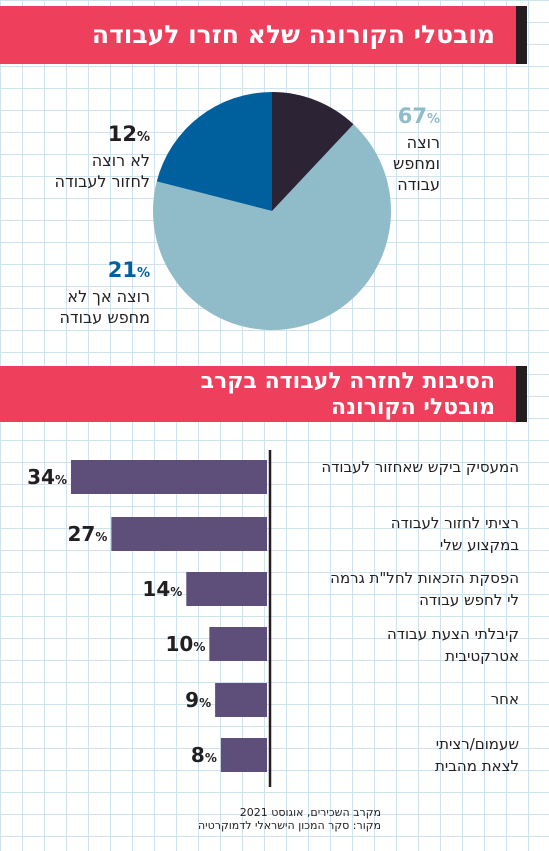  What do you see at coordinates (226, 589) in the screenshot?
I see `bar-furlough-ended` at bounding box center [226, 589].